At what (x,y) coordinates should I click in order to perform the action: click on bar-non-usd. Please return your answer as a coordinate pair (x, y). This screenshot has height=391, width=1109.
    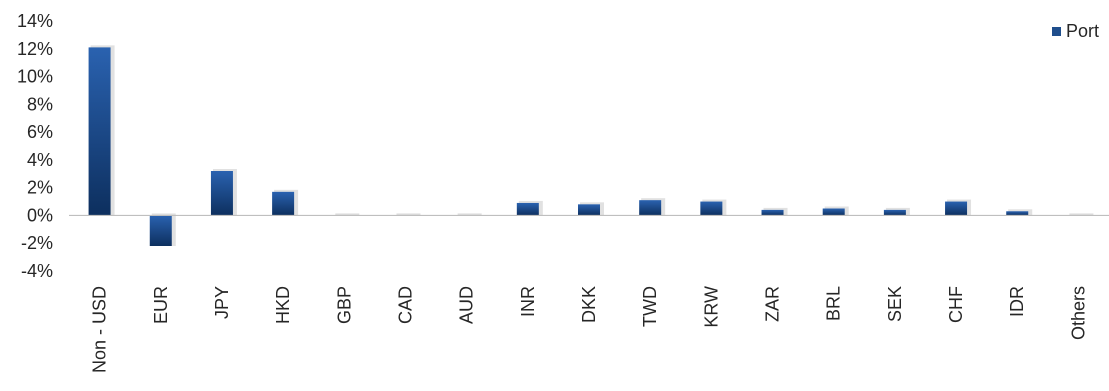
    Looking at the image, I should click on (99, 131).